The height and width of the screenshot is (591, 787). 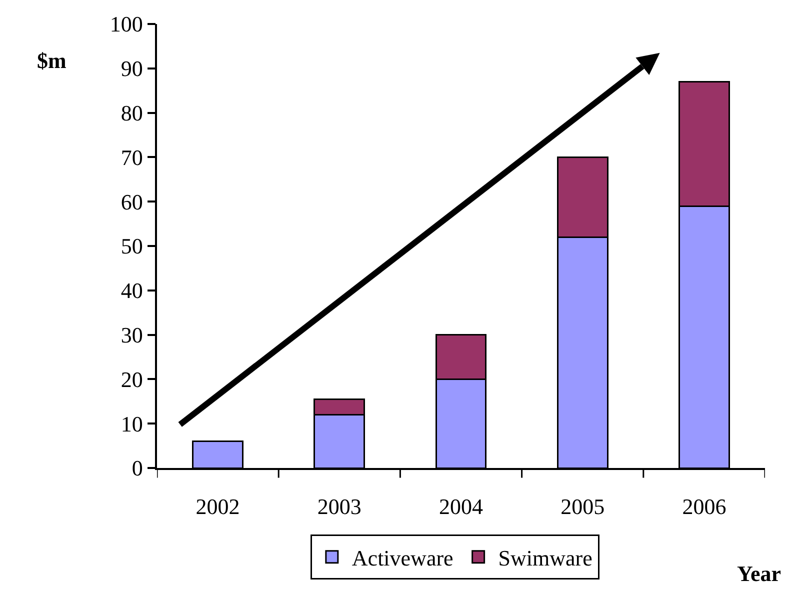 I want to click on y-tick-label: 100, so click(x=126, y=24).